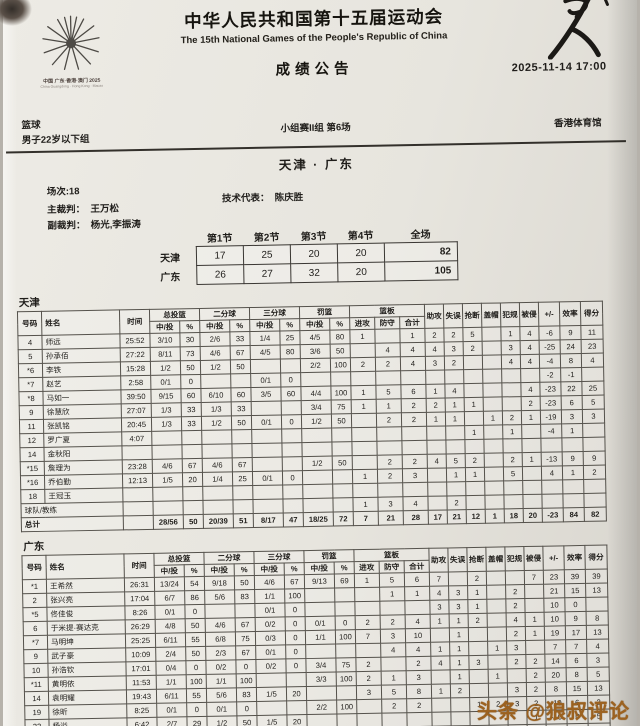 The height and width of the screenshot is (726, 640). Describe the element at coordinates (315, 351) in the screenshot. I see `stat-cell: 3/6` at that location.